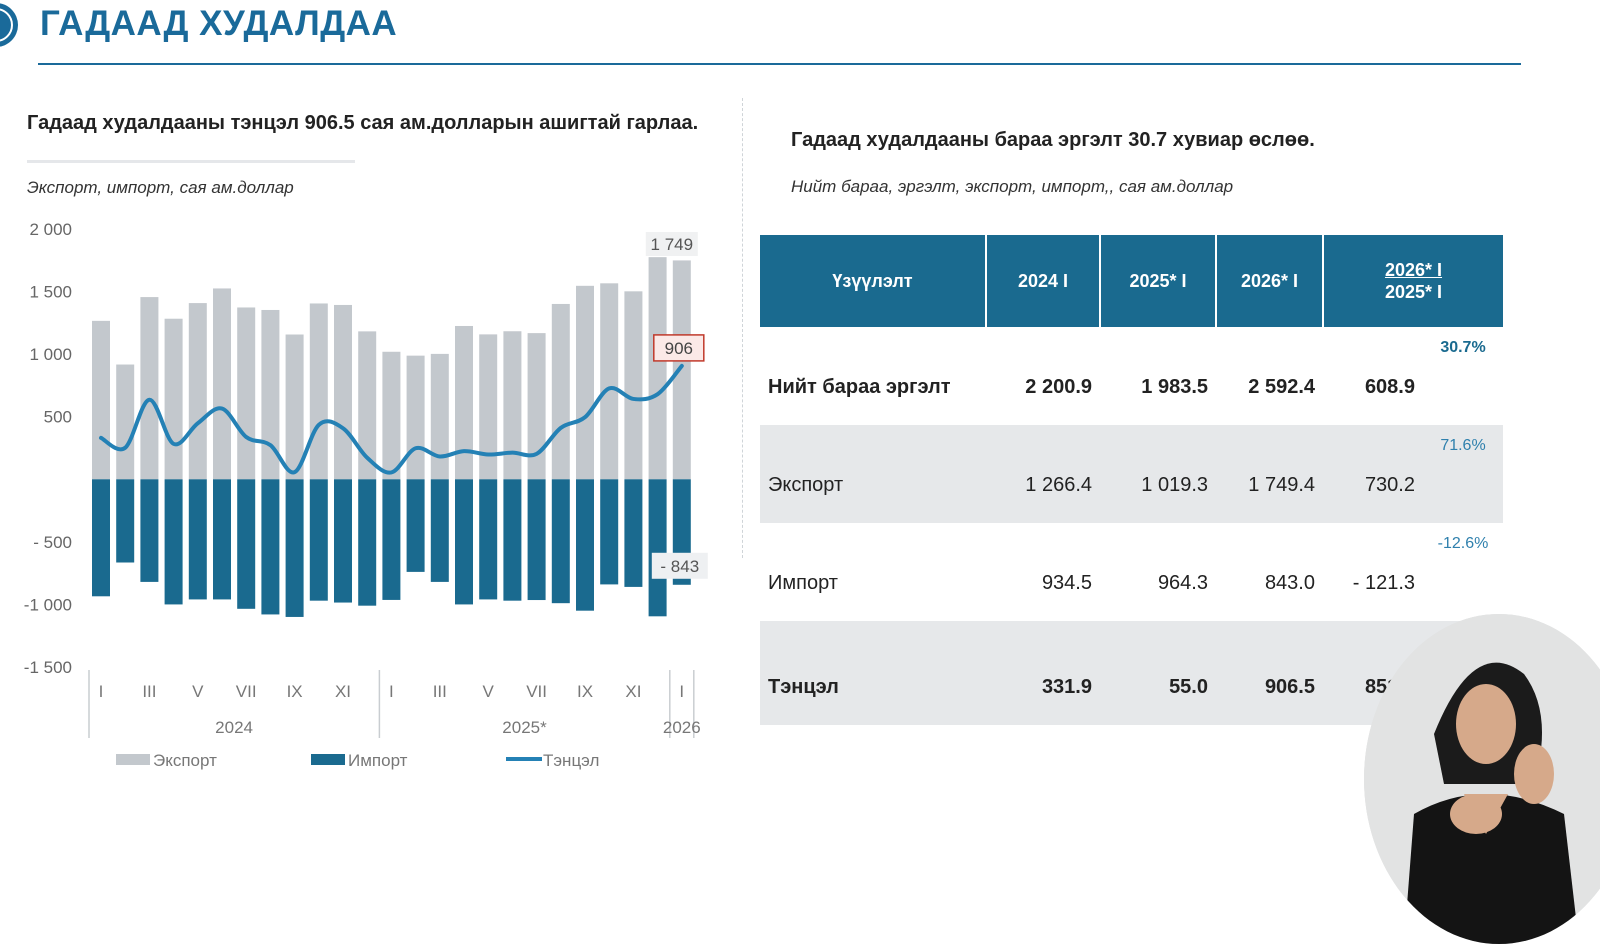  What do you see at coordinates (1131, 572) in the screenshot?
I see `table-row-import: Импорт 934.5 964.3 843.0 - 121.3 -12.6%` at bounding box center [1131, 572].